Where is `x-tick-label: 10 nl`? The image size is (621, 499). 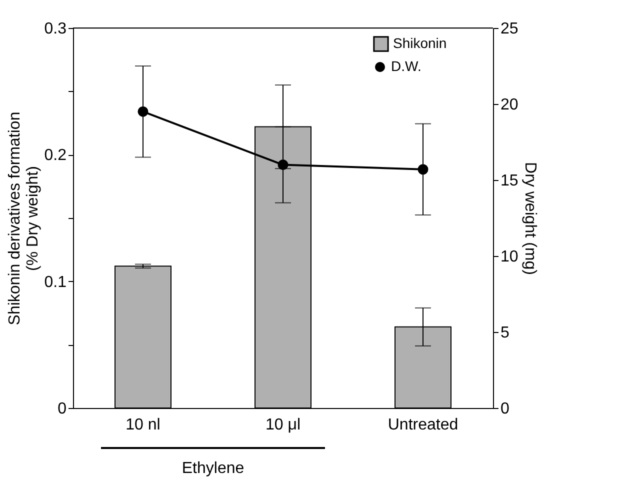
x-tick-label: 10 nl is located at coordinates (143, 425).